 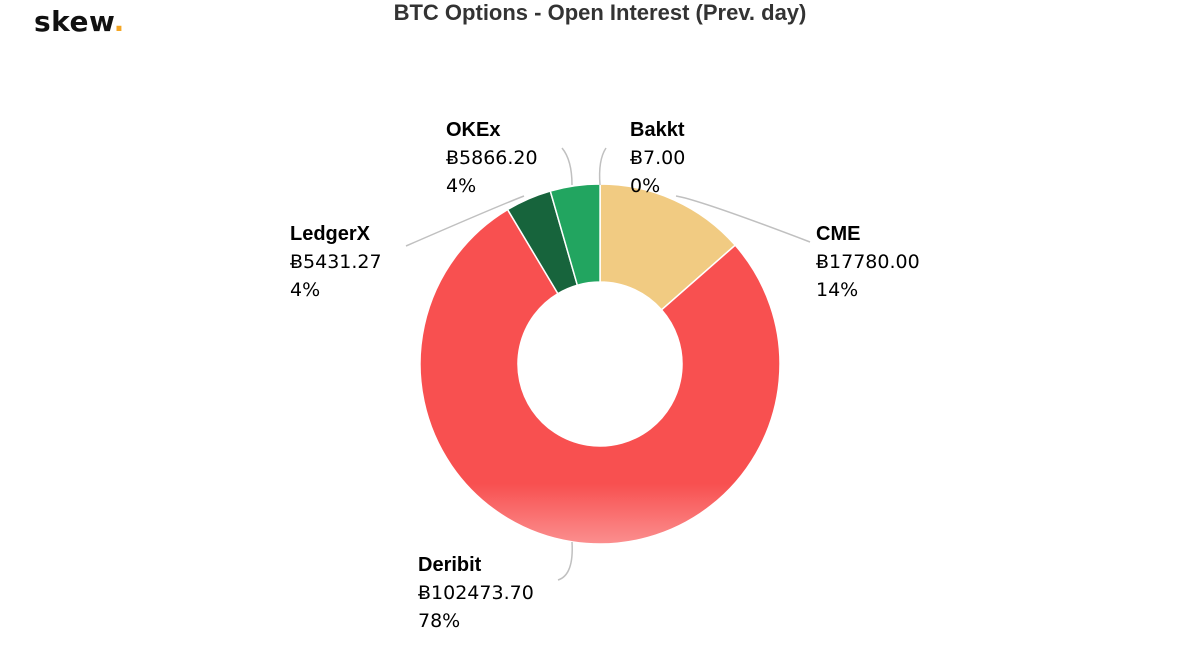 I want to click on connector-deribit, so click(x=565, y=561).